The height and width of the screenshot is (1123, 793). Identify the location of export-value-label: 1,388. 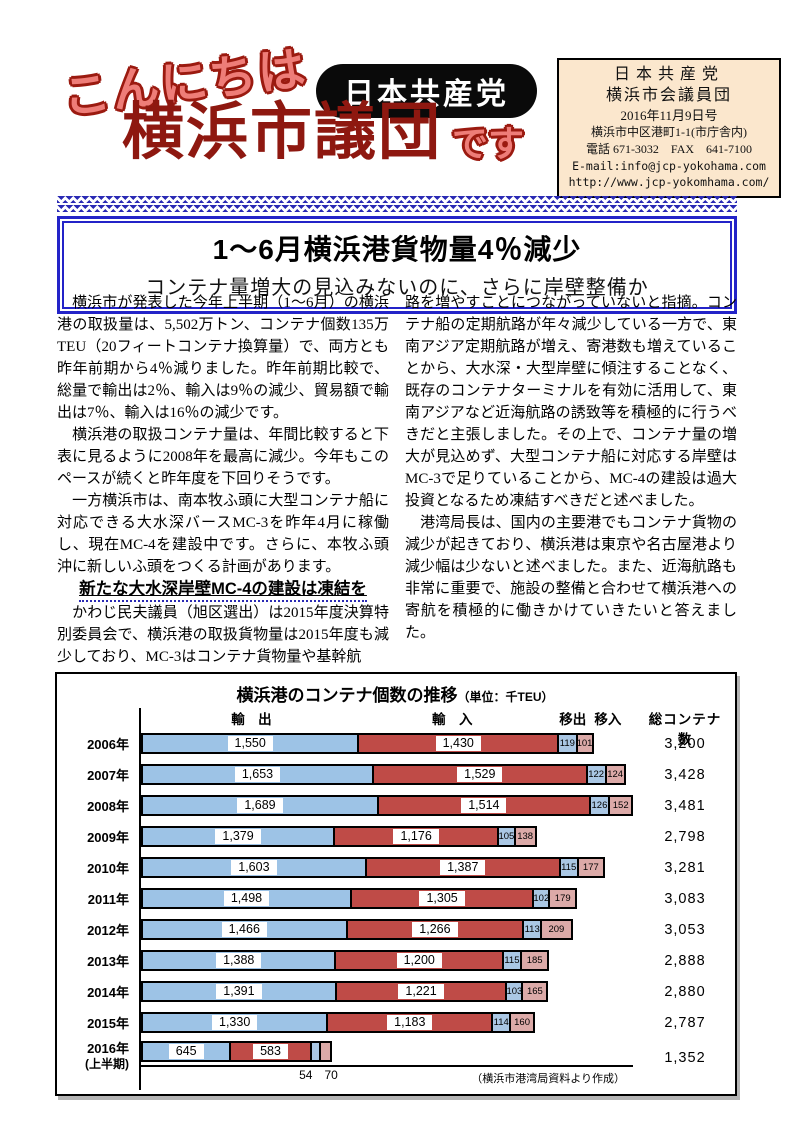
(239, 960).